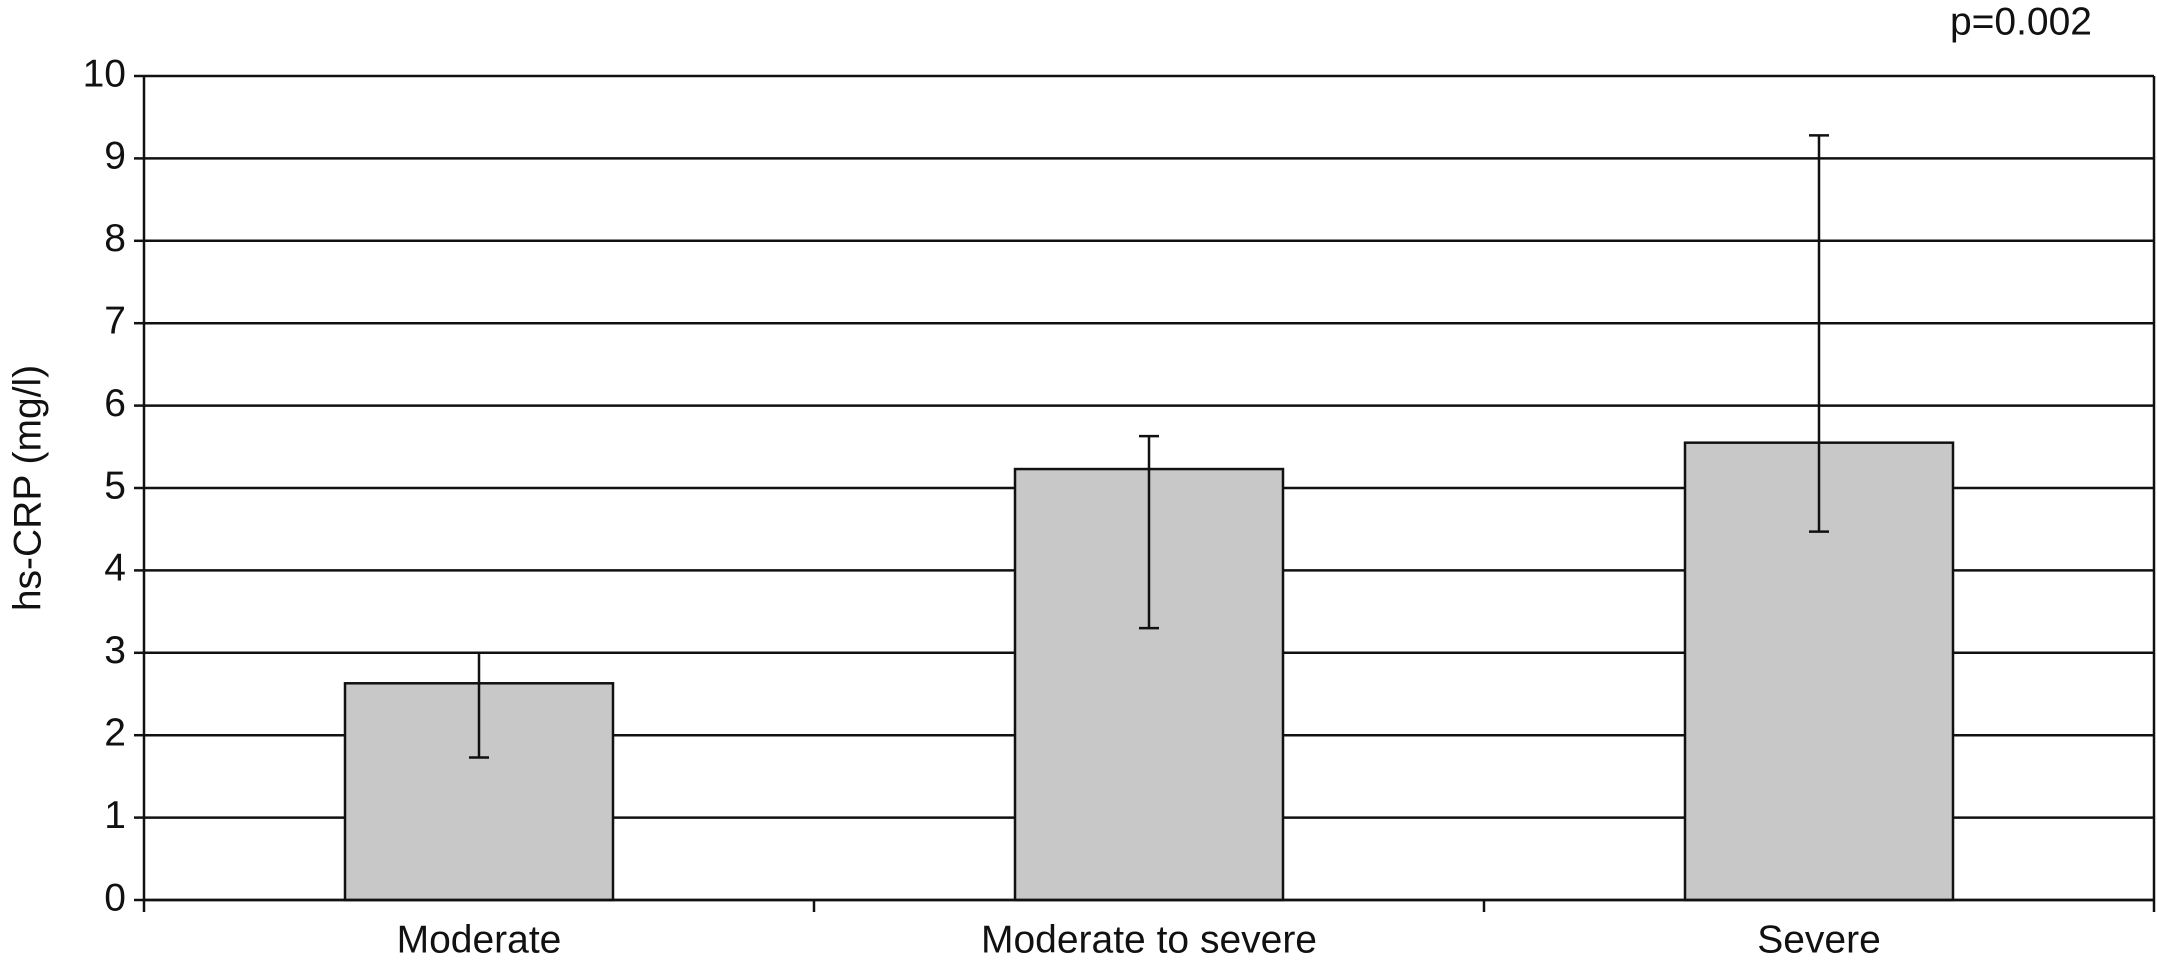 The width and height of the screenshot is (2157, 960). Describe the element at coordinates (115, 238) in the screenshot. I see `y-tick-label: 8` at that location.